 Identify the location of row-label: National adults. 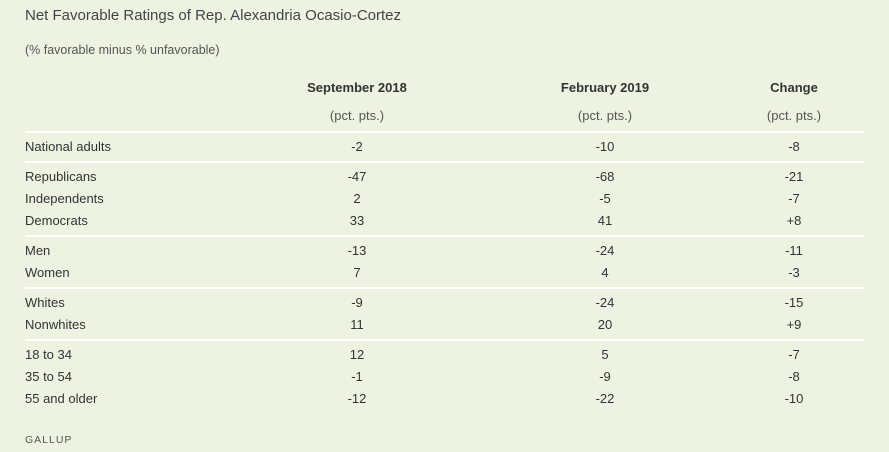
(68, 146).